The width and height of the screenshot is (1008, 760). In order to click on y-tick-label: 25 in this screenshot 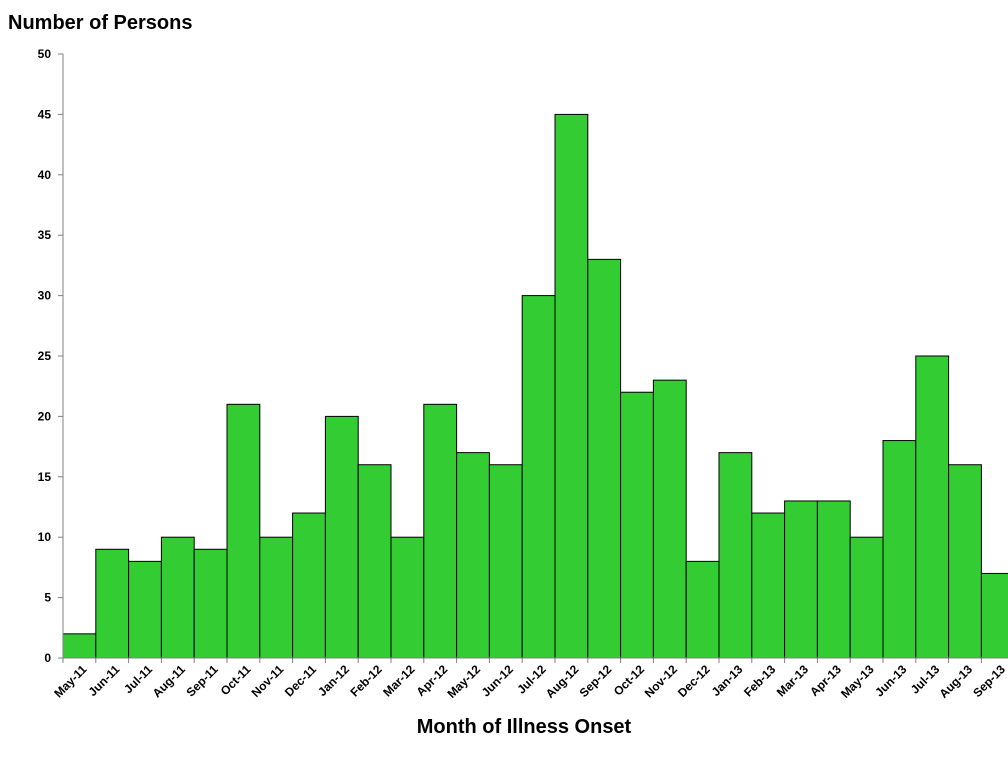, I will do `click(45, 356)`.